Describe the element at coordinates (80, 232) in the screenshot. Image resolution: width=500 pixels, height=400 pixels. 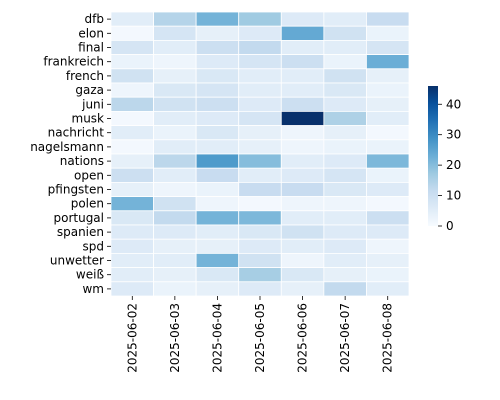
I see `y-tick-label: spanien` at that location.